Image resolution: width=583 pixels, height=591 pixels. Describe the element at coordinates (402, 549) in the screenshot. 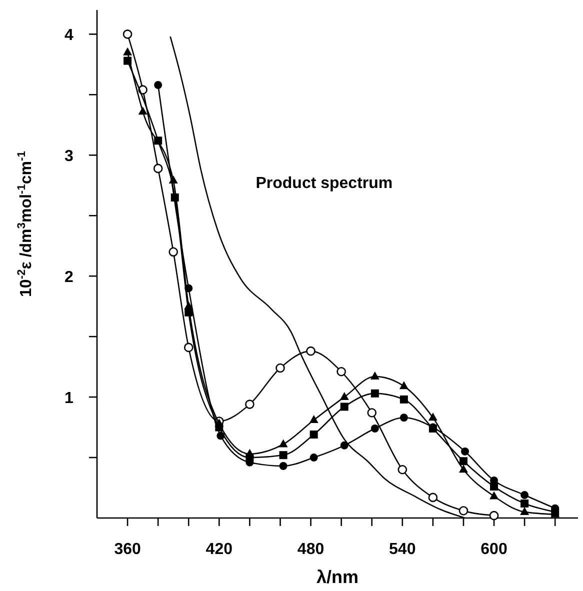

I see `x-tick-label: 540` at that location.